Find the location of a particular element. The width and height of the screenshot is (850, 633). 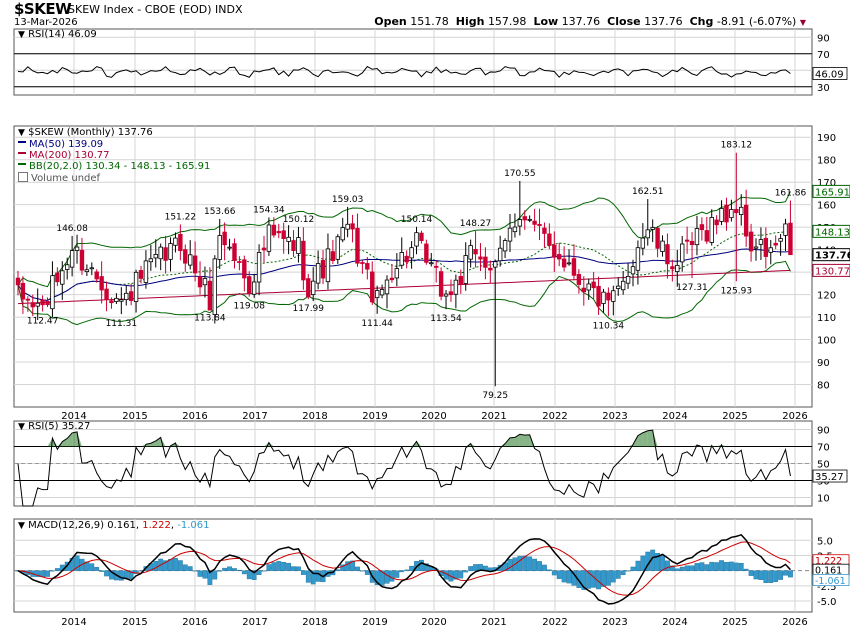

chart-date: 13-Mar-2026 is located at coordinates (46, 22).